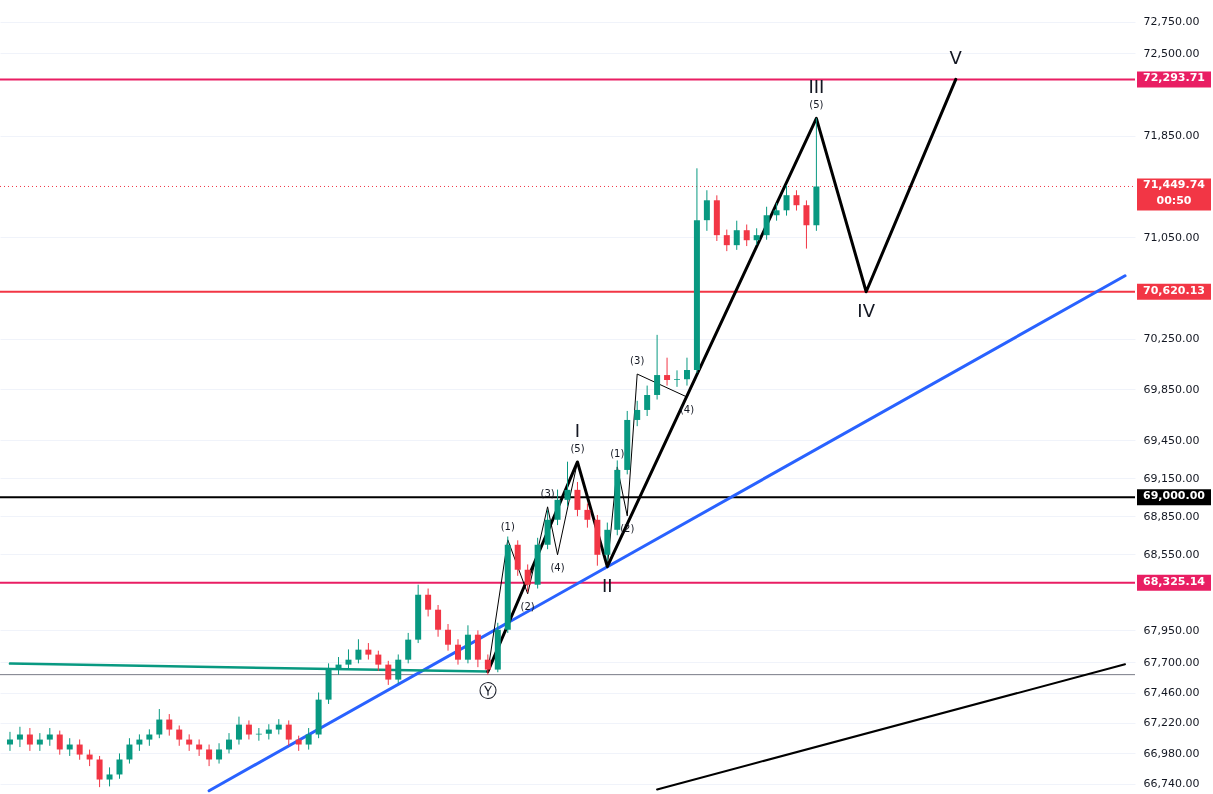 This screenshot has width=1213, height=794. What do you see at coordinates (1171, 516) in the screenshot?
I see `y-tick-label: 68,850.00` at bounding box center [1171, 516].